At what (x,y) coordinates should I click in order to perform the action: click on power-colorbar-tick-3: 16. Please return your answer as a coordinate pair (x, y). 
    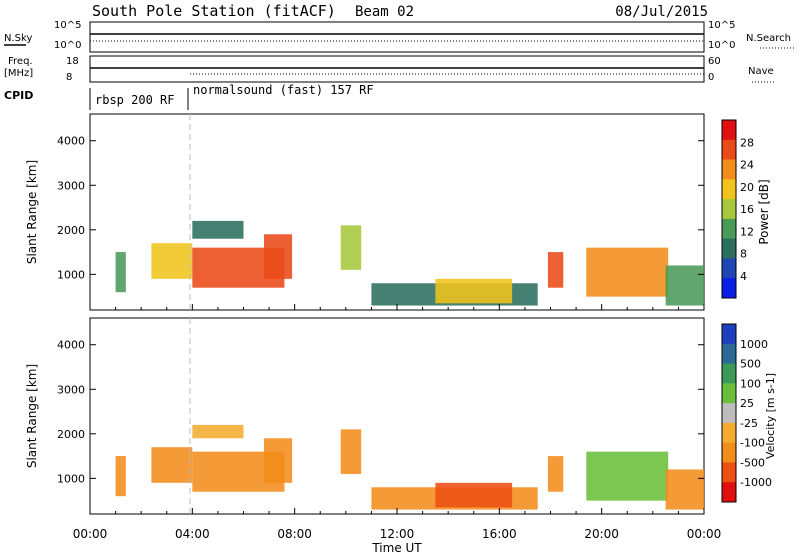
    Looking at the image, I should click on (747, 209).